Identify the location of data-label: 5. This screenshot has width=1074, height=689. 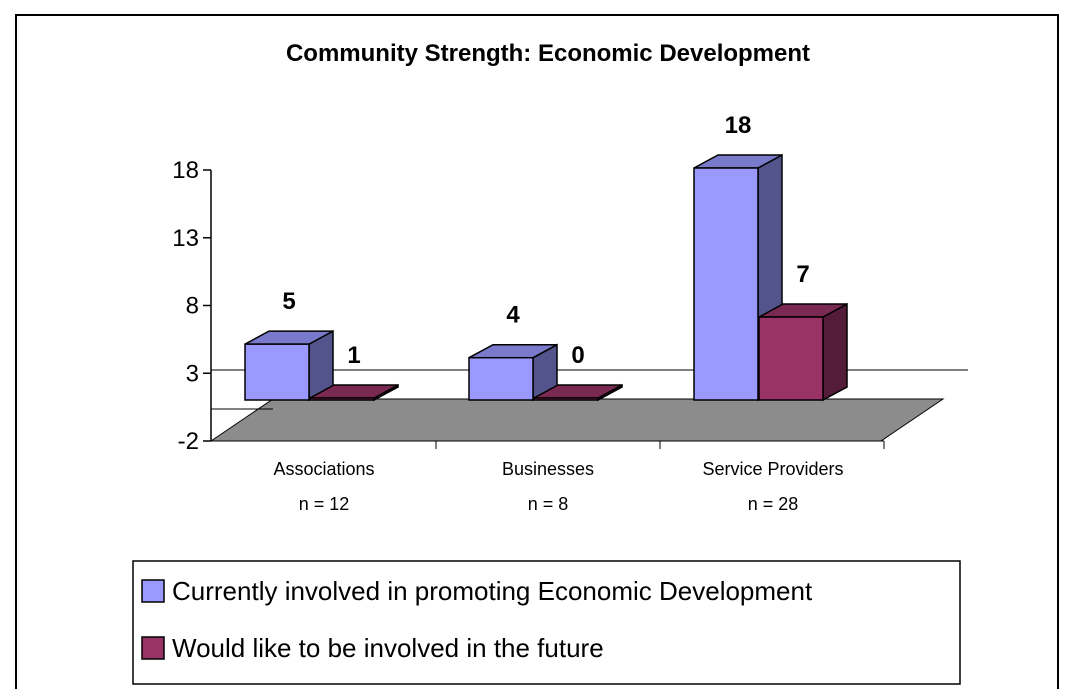
(288, 301).